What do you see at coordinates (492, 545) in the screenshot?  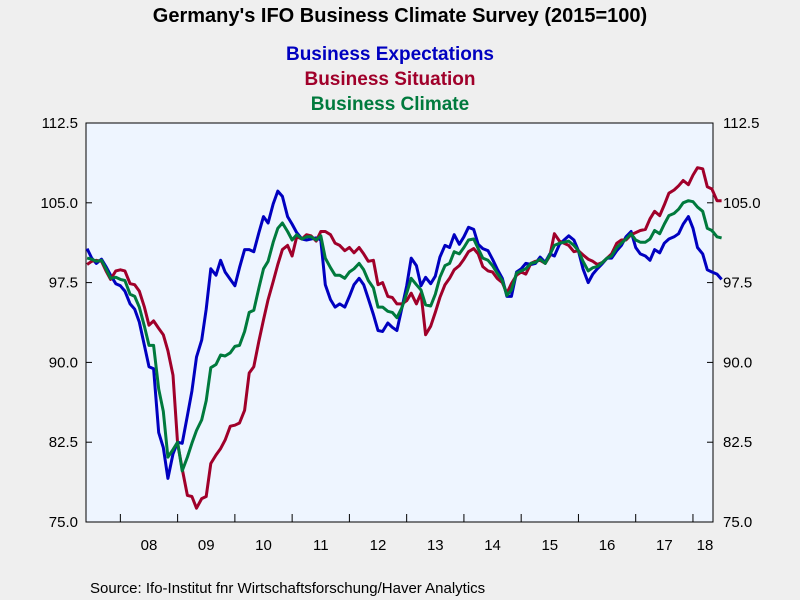 I see `x-tick-label: 14` at bounding box center [492, 545].